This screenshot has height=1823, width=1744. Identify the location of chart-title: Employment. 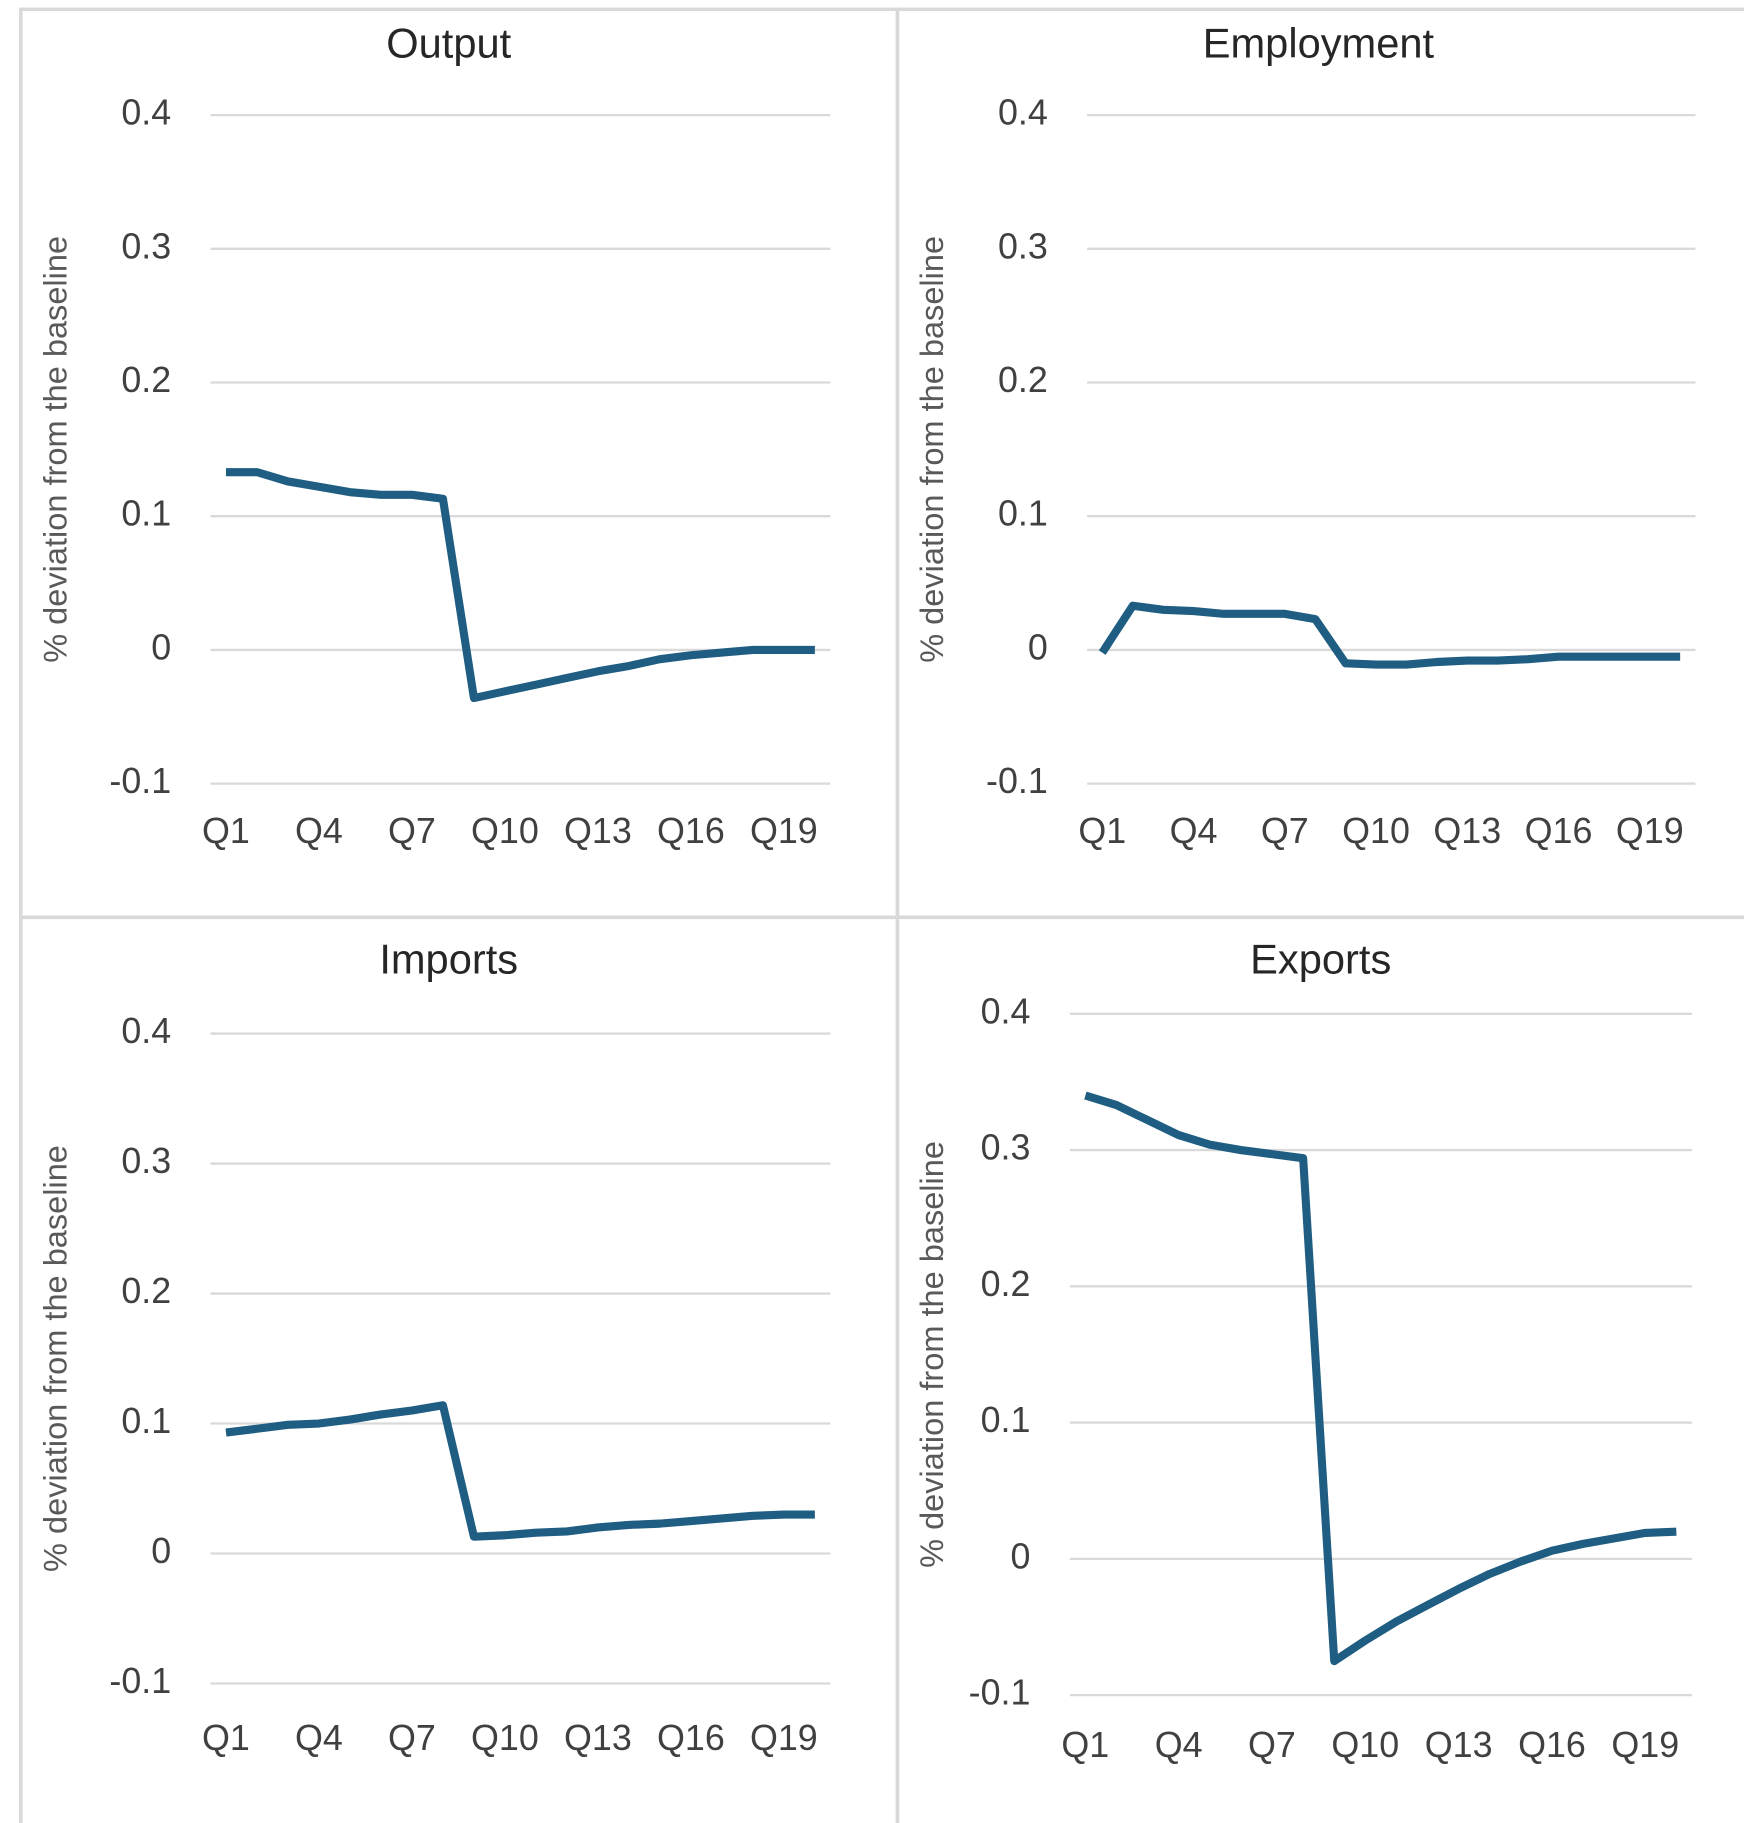
(1319, 42).